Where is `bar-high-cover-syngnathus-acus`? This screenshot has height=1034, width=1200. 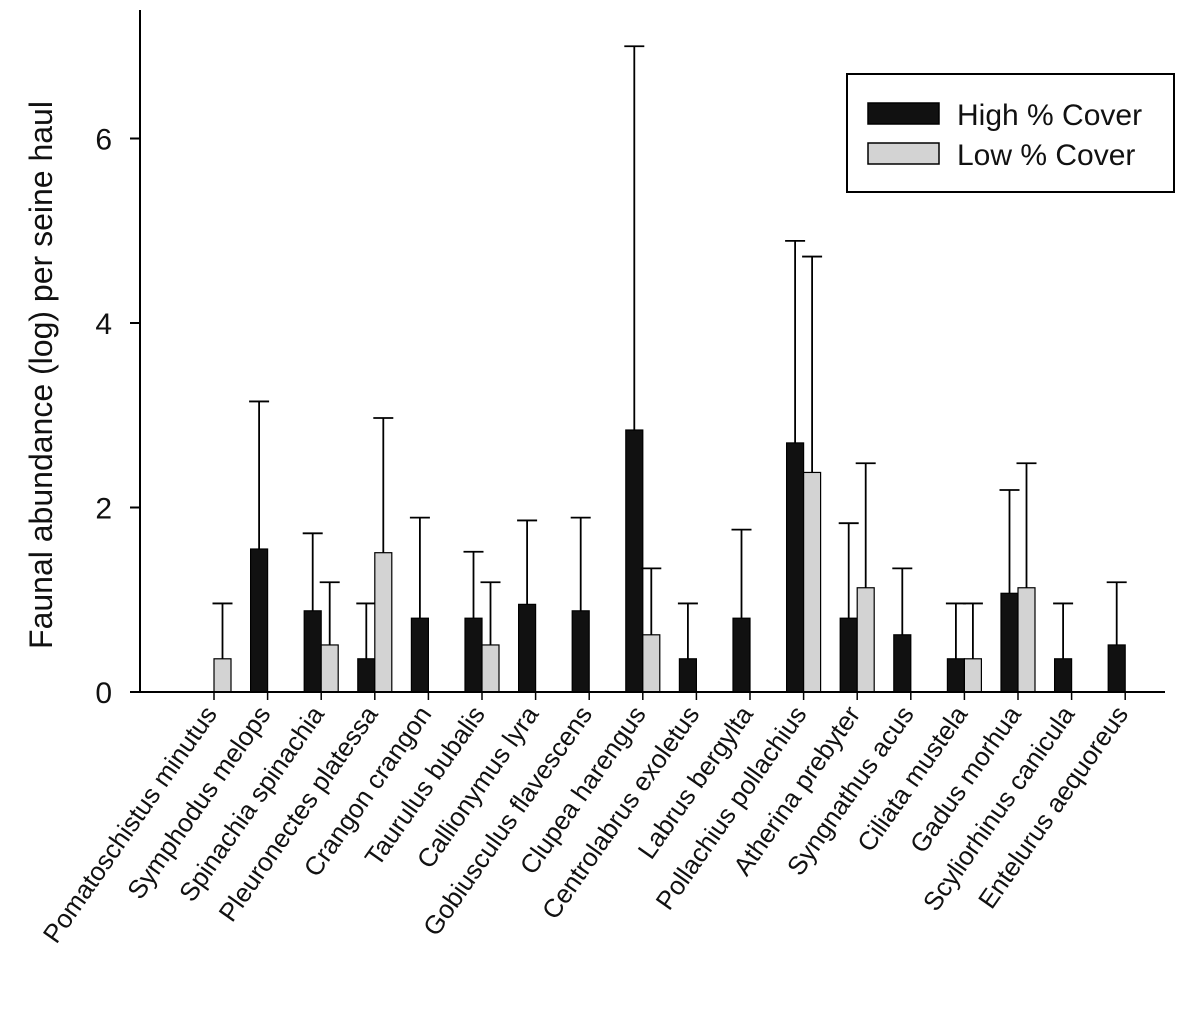
bar-high-cover-syngnathus-acus is located at coordinates (902, 663).